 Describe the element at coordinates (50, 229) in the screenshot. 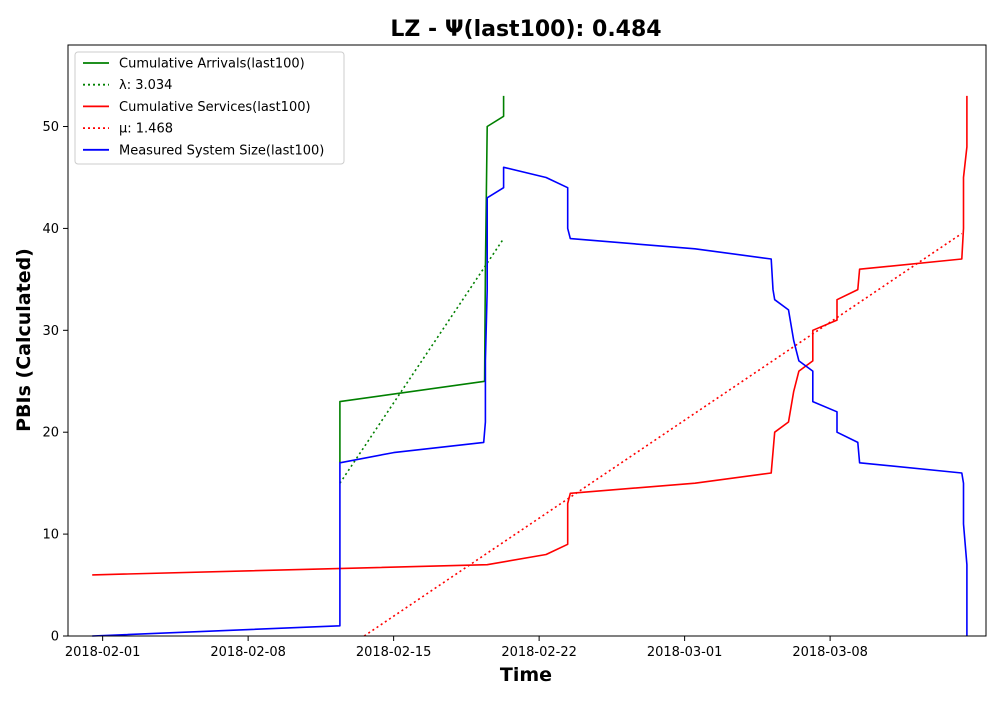

I see `y-tick-label: 40` at that location.